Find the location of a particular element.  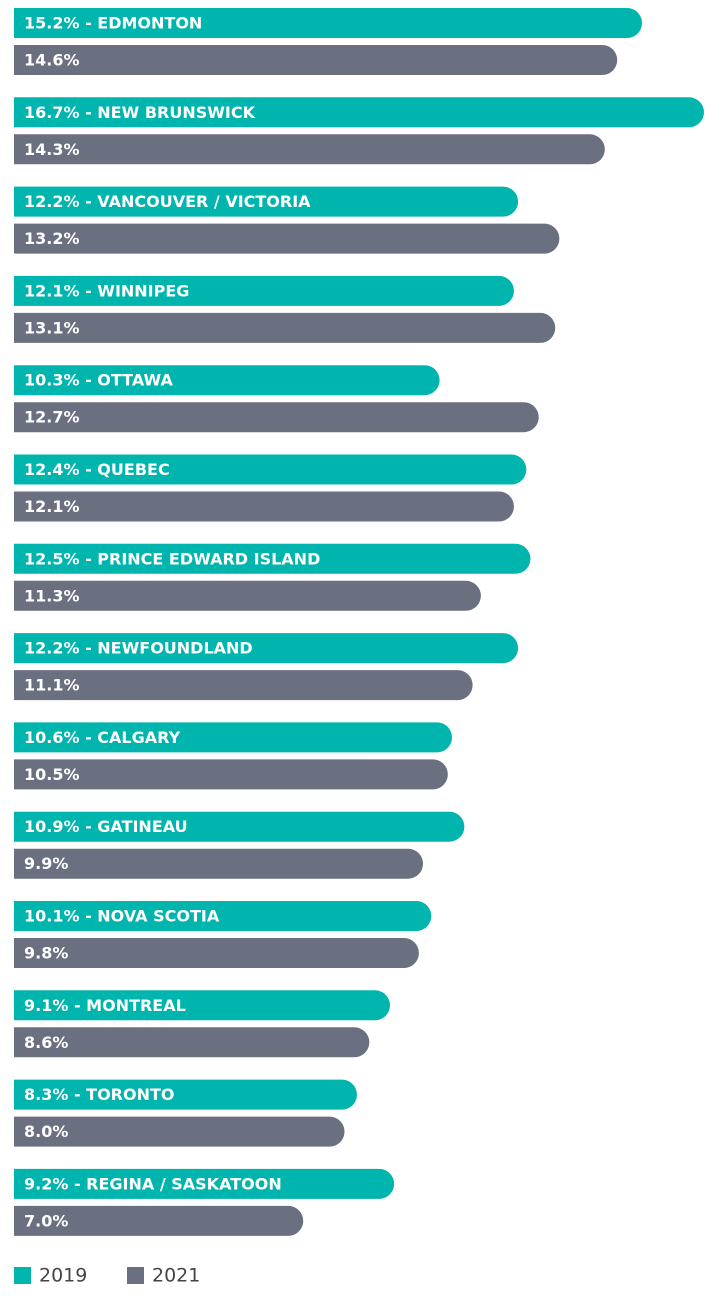

bar-label: 12.5% - PRINCE EDWARD ISLAND is located at coordinates (172, 558).